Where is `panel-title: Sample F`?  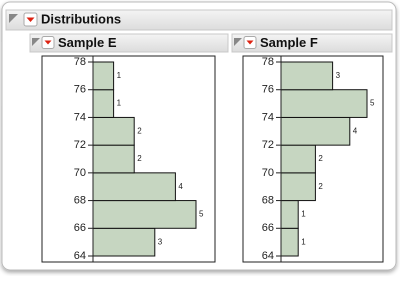 panel-title: Sample F is located at coordinates (289, 42).